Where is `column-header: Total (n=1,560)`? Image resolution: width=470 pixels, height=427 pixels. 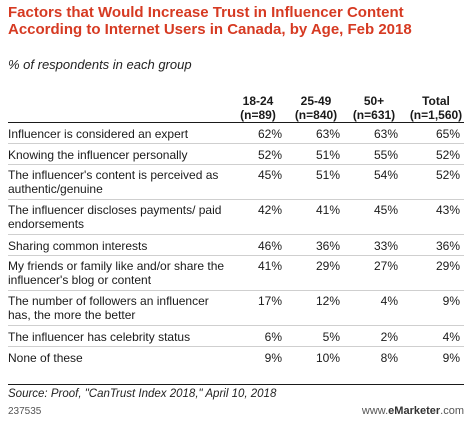 column-header: Total (n=1,560) is located at coordinates (436, 108).